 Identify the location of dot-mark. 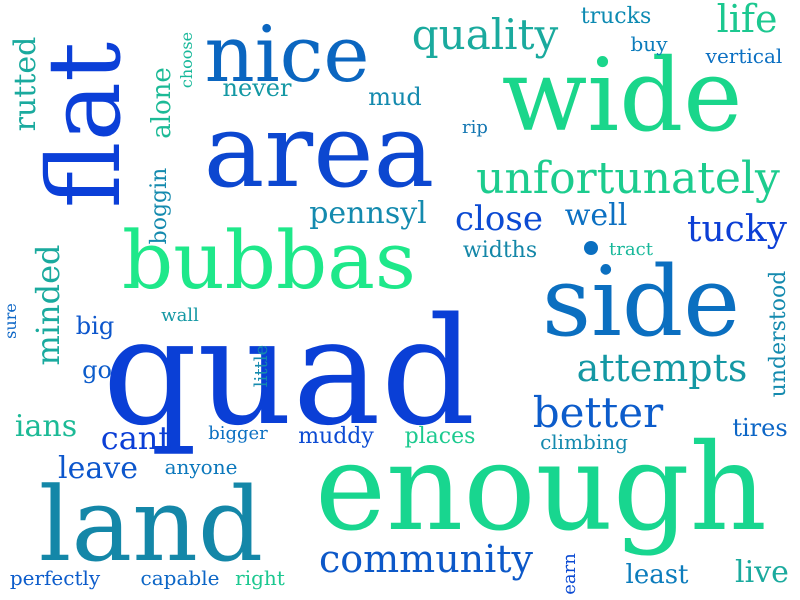
(591, 248).